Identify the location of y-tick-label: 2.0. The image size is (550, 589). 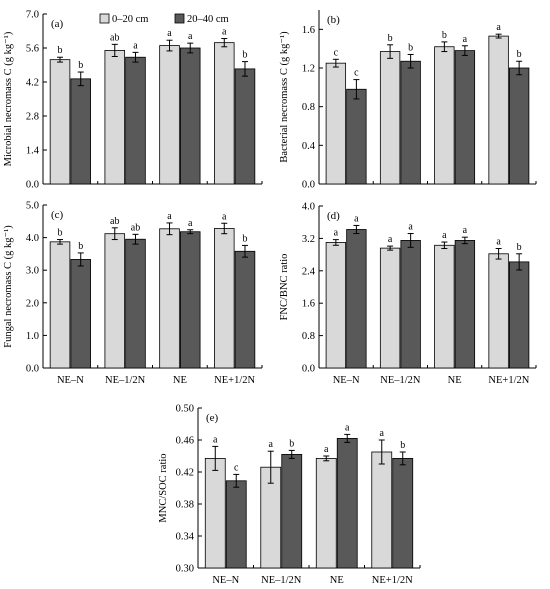
(32, 303).